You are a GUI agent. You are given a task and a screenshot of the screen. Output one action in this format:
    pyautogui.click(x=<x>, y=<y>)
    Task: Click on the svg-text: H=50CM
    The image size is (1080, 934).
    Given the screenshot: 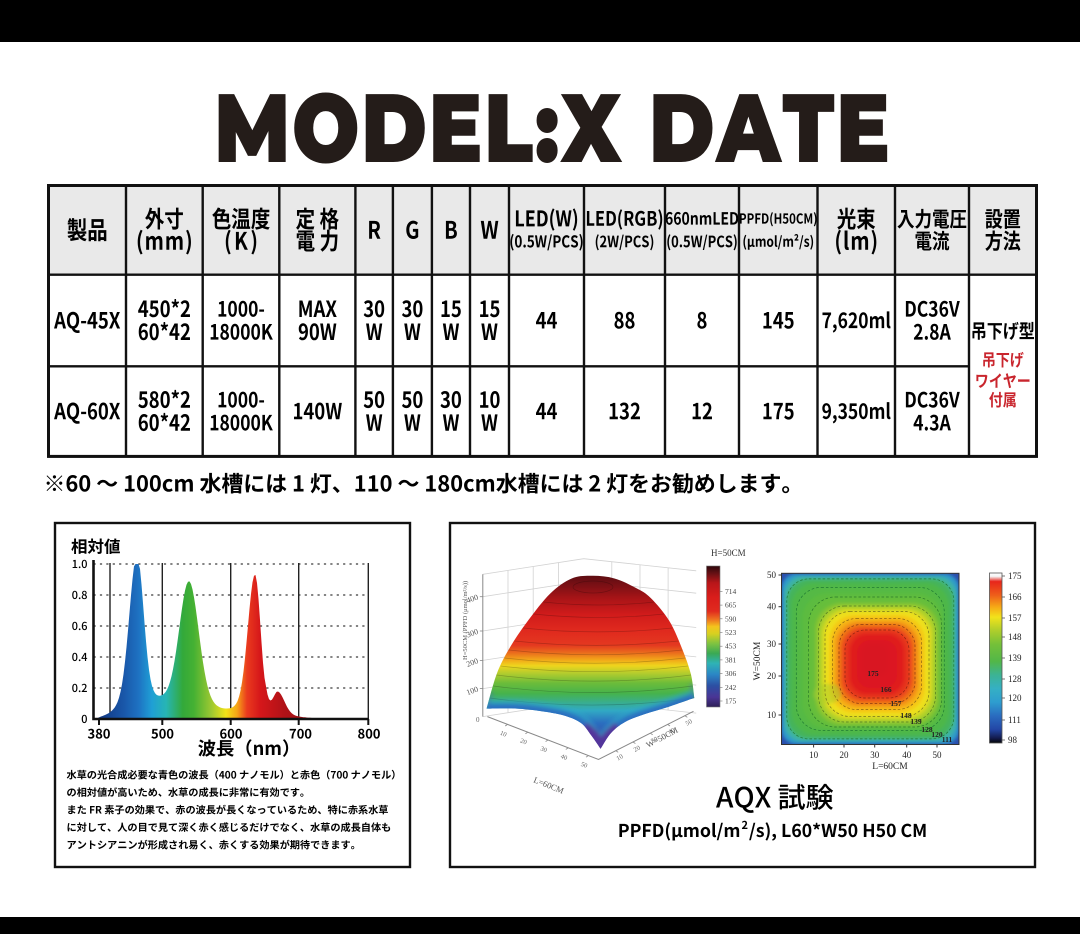 What is the action you would take?
    pyautogui.click(x=728, y=553)
    